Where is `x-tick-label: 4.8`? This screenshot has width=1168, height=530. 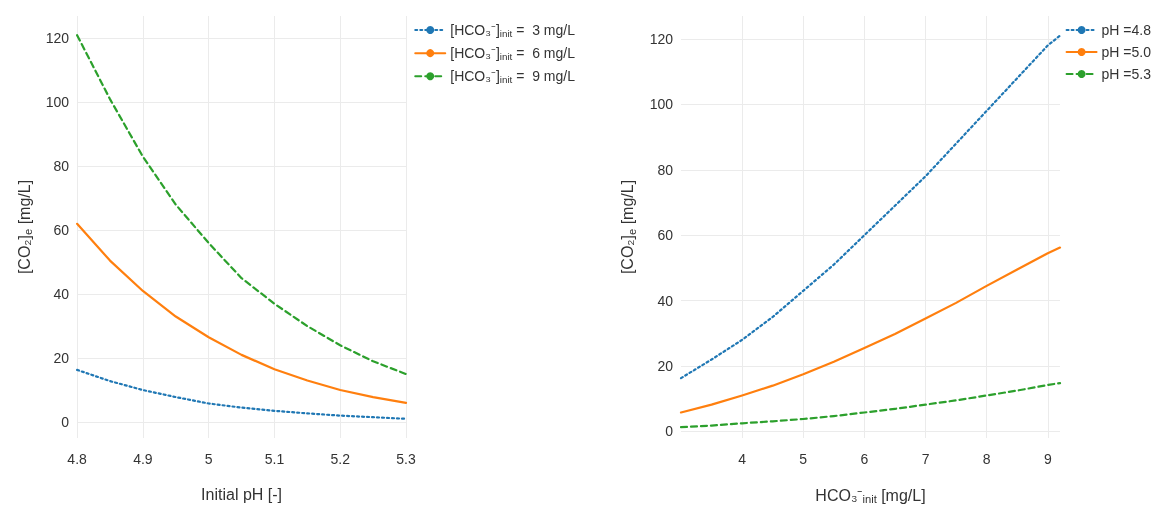
x-tick-label: 4.8 is located at coordinates (77, 459).